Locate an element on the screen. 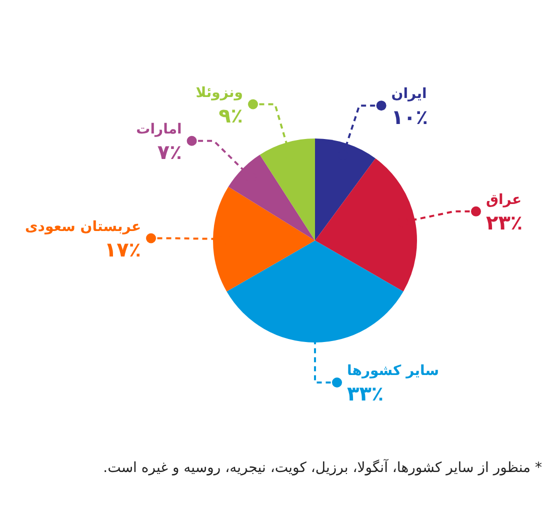  slice-label: ونزوئلا is located at coordinates (219, 92).